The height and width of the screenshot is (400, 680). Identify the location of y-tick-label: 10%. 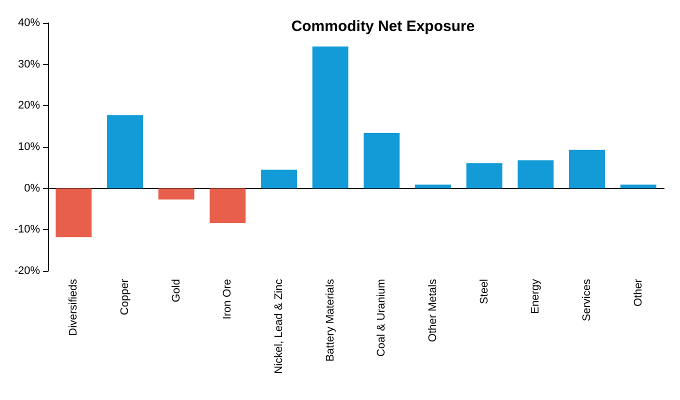
(29, 147).